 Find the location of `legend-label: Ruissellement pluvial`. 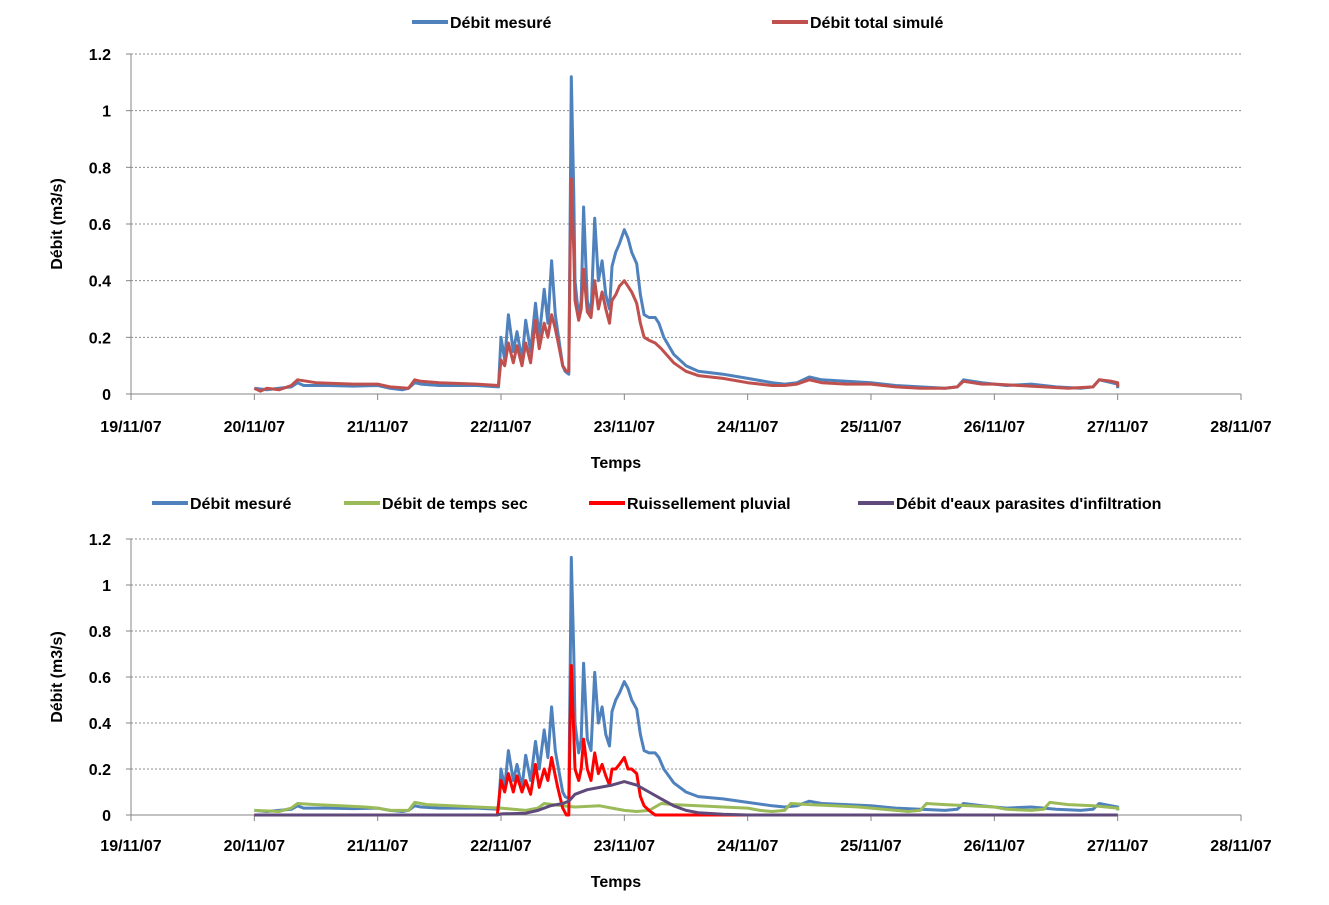

legend-label: Ruissellement pluvial is located at coordinates (709, 504).